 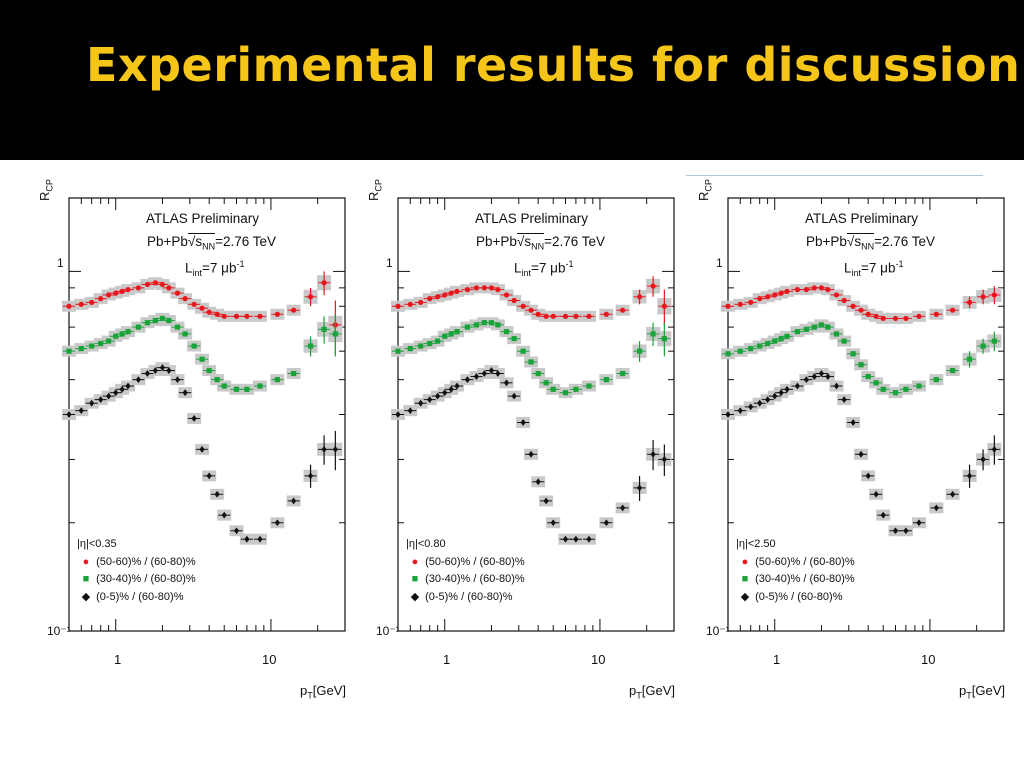 What do you see at coordinates (718, 631) in the screenshot?
I see `y-tick-label: 10⁻¹` at bounding box center [718, 631].